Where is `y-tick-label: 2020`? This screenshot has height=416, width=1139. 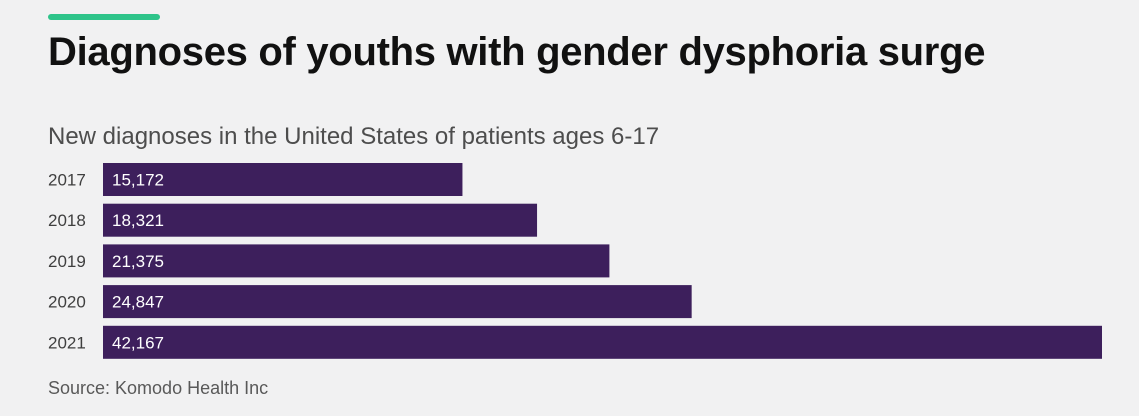 y-tick-label: 2020 is located at coordinates (67, 302).